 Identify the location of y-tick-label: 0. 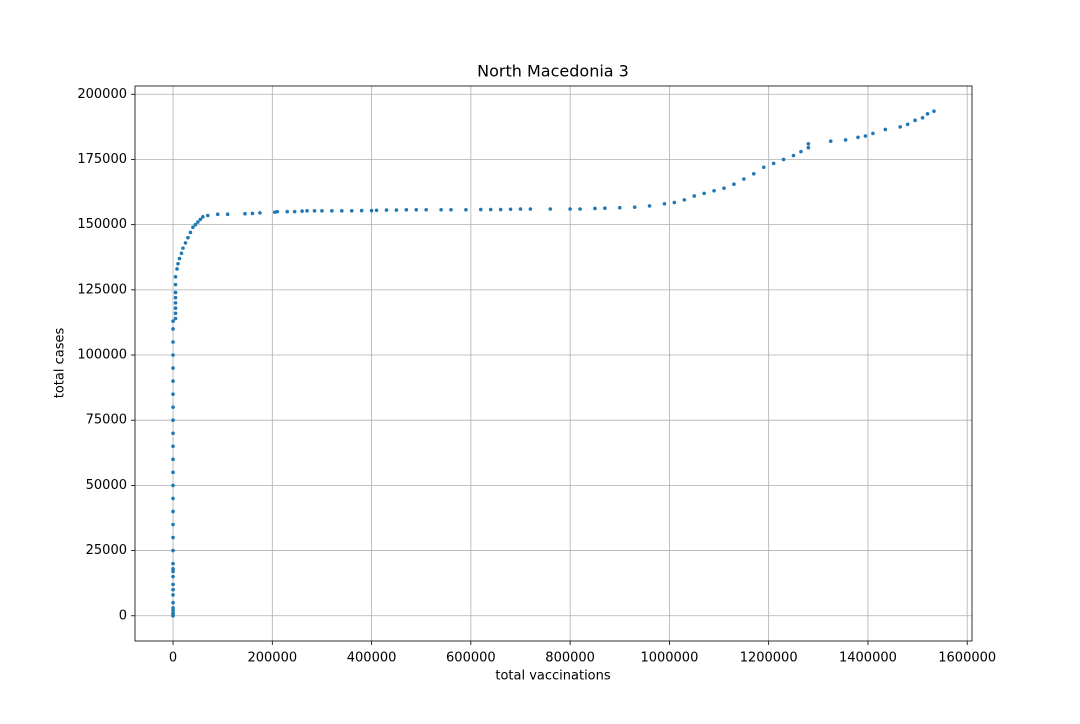
(123, 615).